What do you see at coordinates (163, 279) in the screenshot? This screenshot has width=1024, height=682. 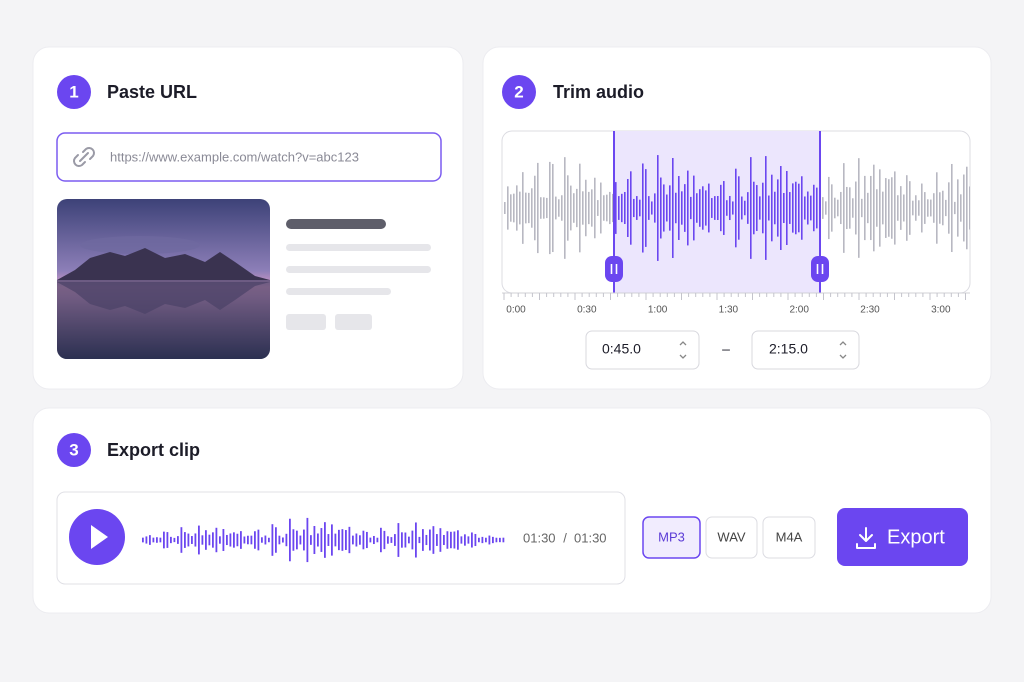 I see `thumbnail` at bounding box center [163, 279].